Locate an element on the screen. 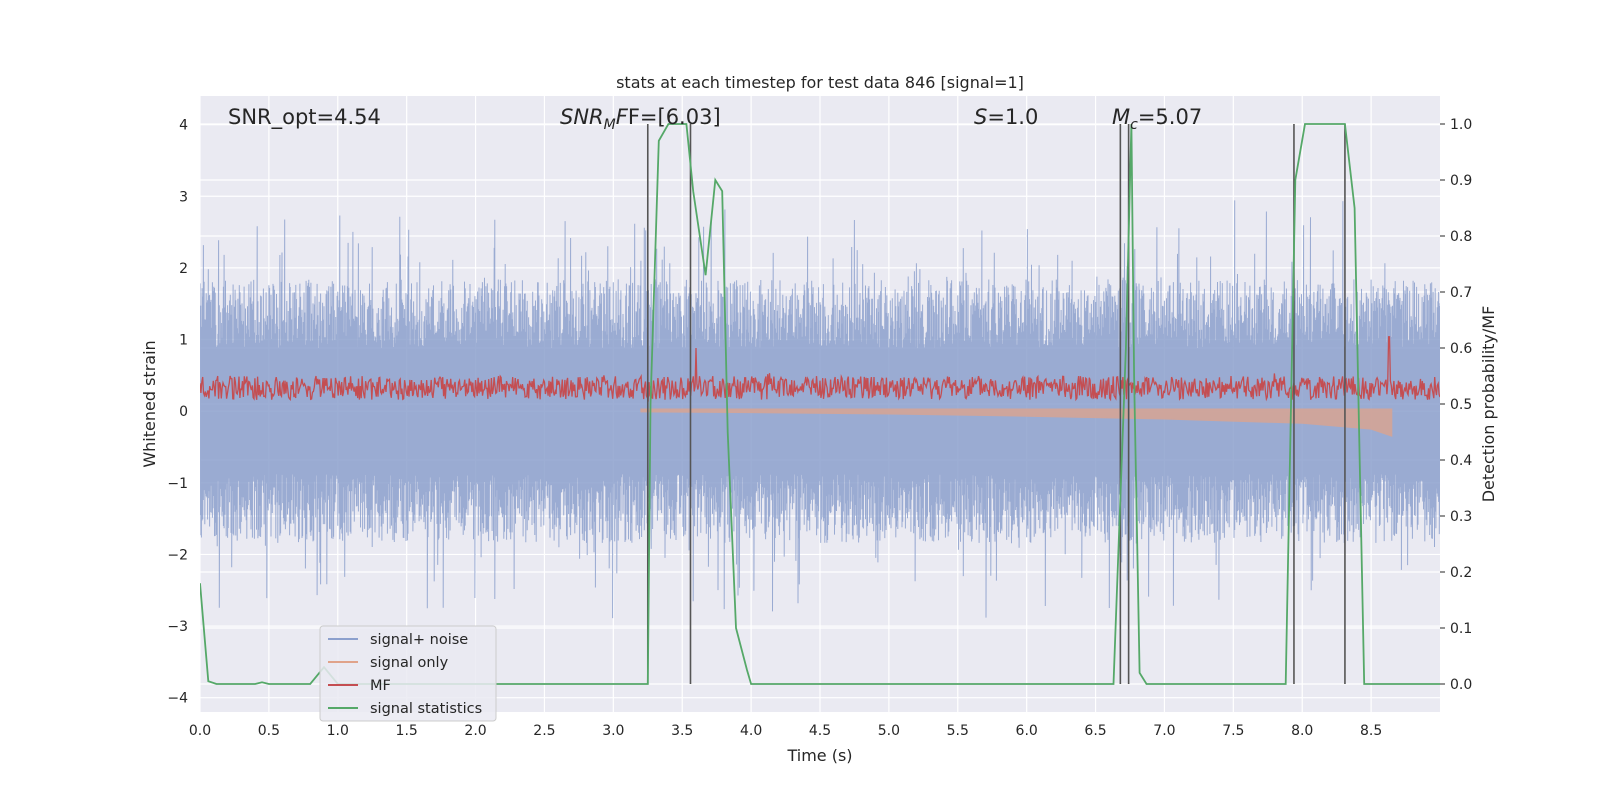  legend-label-mf: MF is located at coordinates (380, 686).